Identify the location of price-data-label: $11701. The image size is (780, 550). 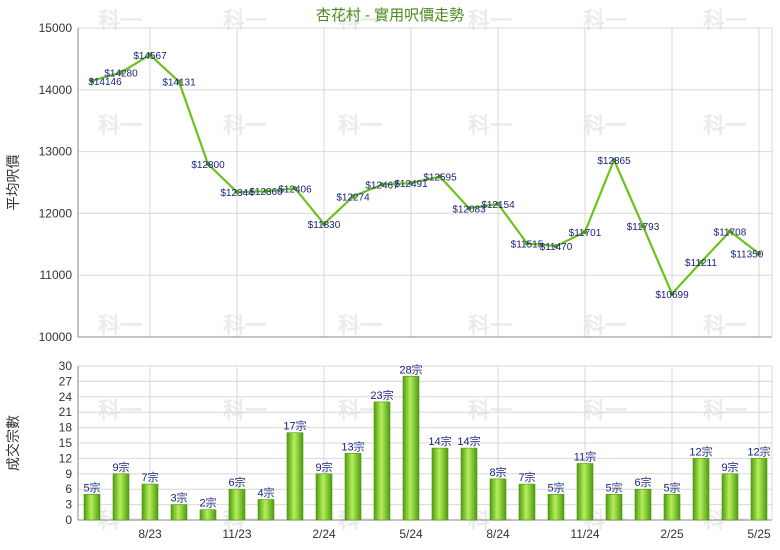
(585, 233).